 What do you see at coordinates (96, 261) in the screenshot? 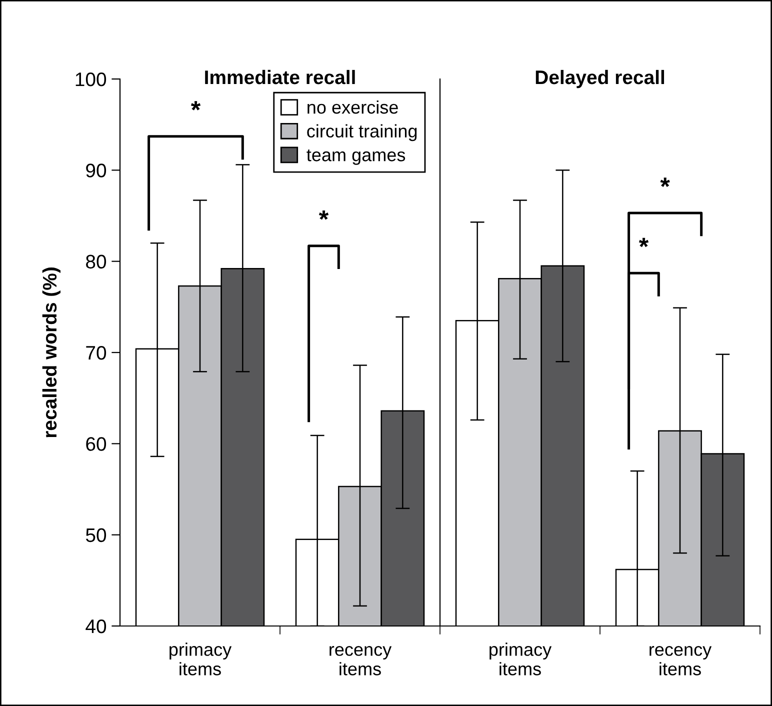
I see `y-tick-label: 80` at bounding box center [96, 261].